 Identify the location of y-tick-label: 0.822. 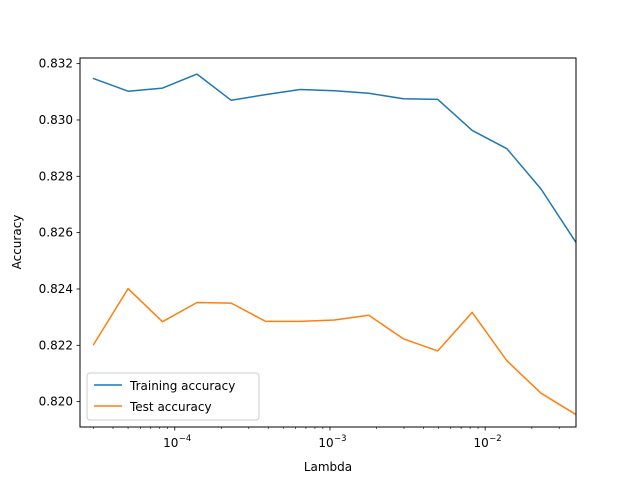
(56, 345).